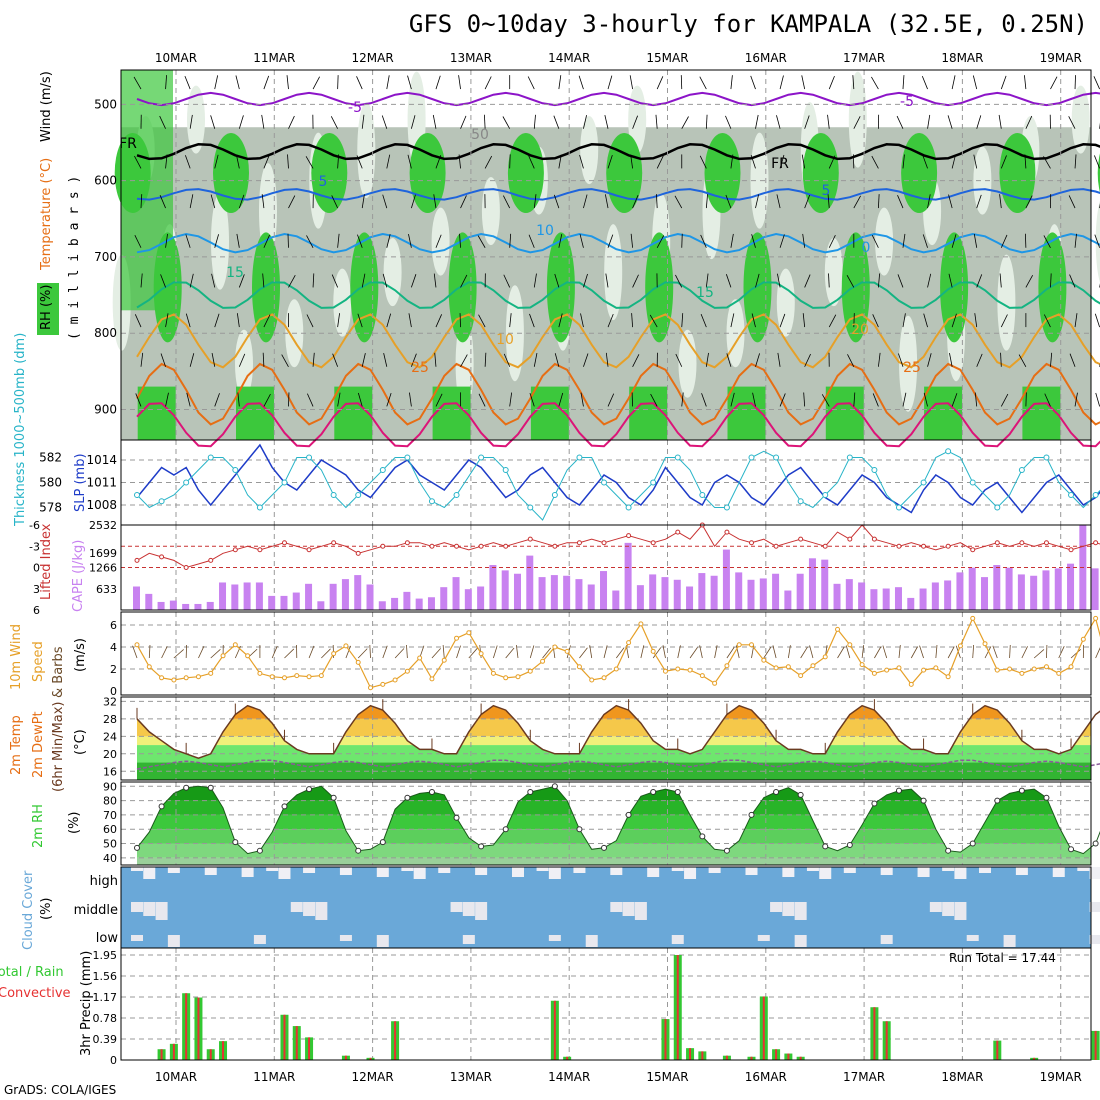 This screenshot has width=1100, height=1100. I want to click on date-label-bottom: 16MAR, so click(766, 1077).